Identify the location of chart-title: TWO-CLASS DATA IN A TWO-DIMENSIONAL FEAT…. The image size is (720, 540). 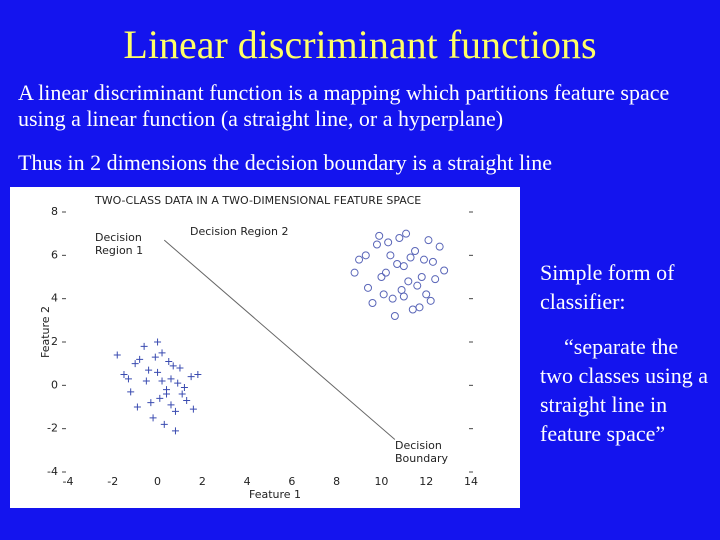
(257, 200).